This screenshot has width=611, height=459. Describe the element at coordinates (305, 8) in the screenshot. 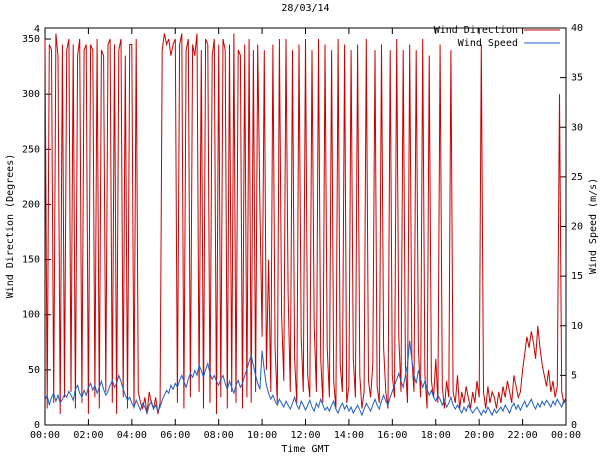

I see `chart-title: 28/03/14` at that location.